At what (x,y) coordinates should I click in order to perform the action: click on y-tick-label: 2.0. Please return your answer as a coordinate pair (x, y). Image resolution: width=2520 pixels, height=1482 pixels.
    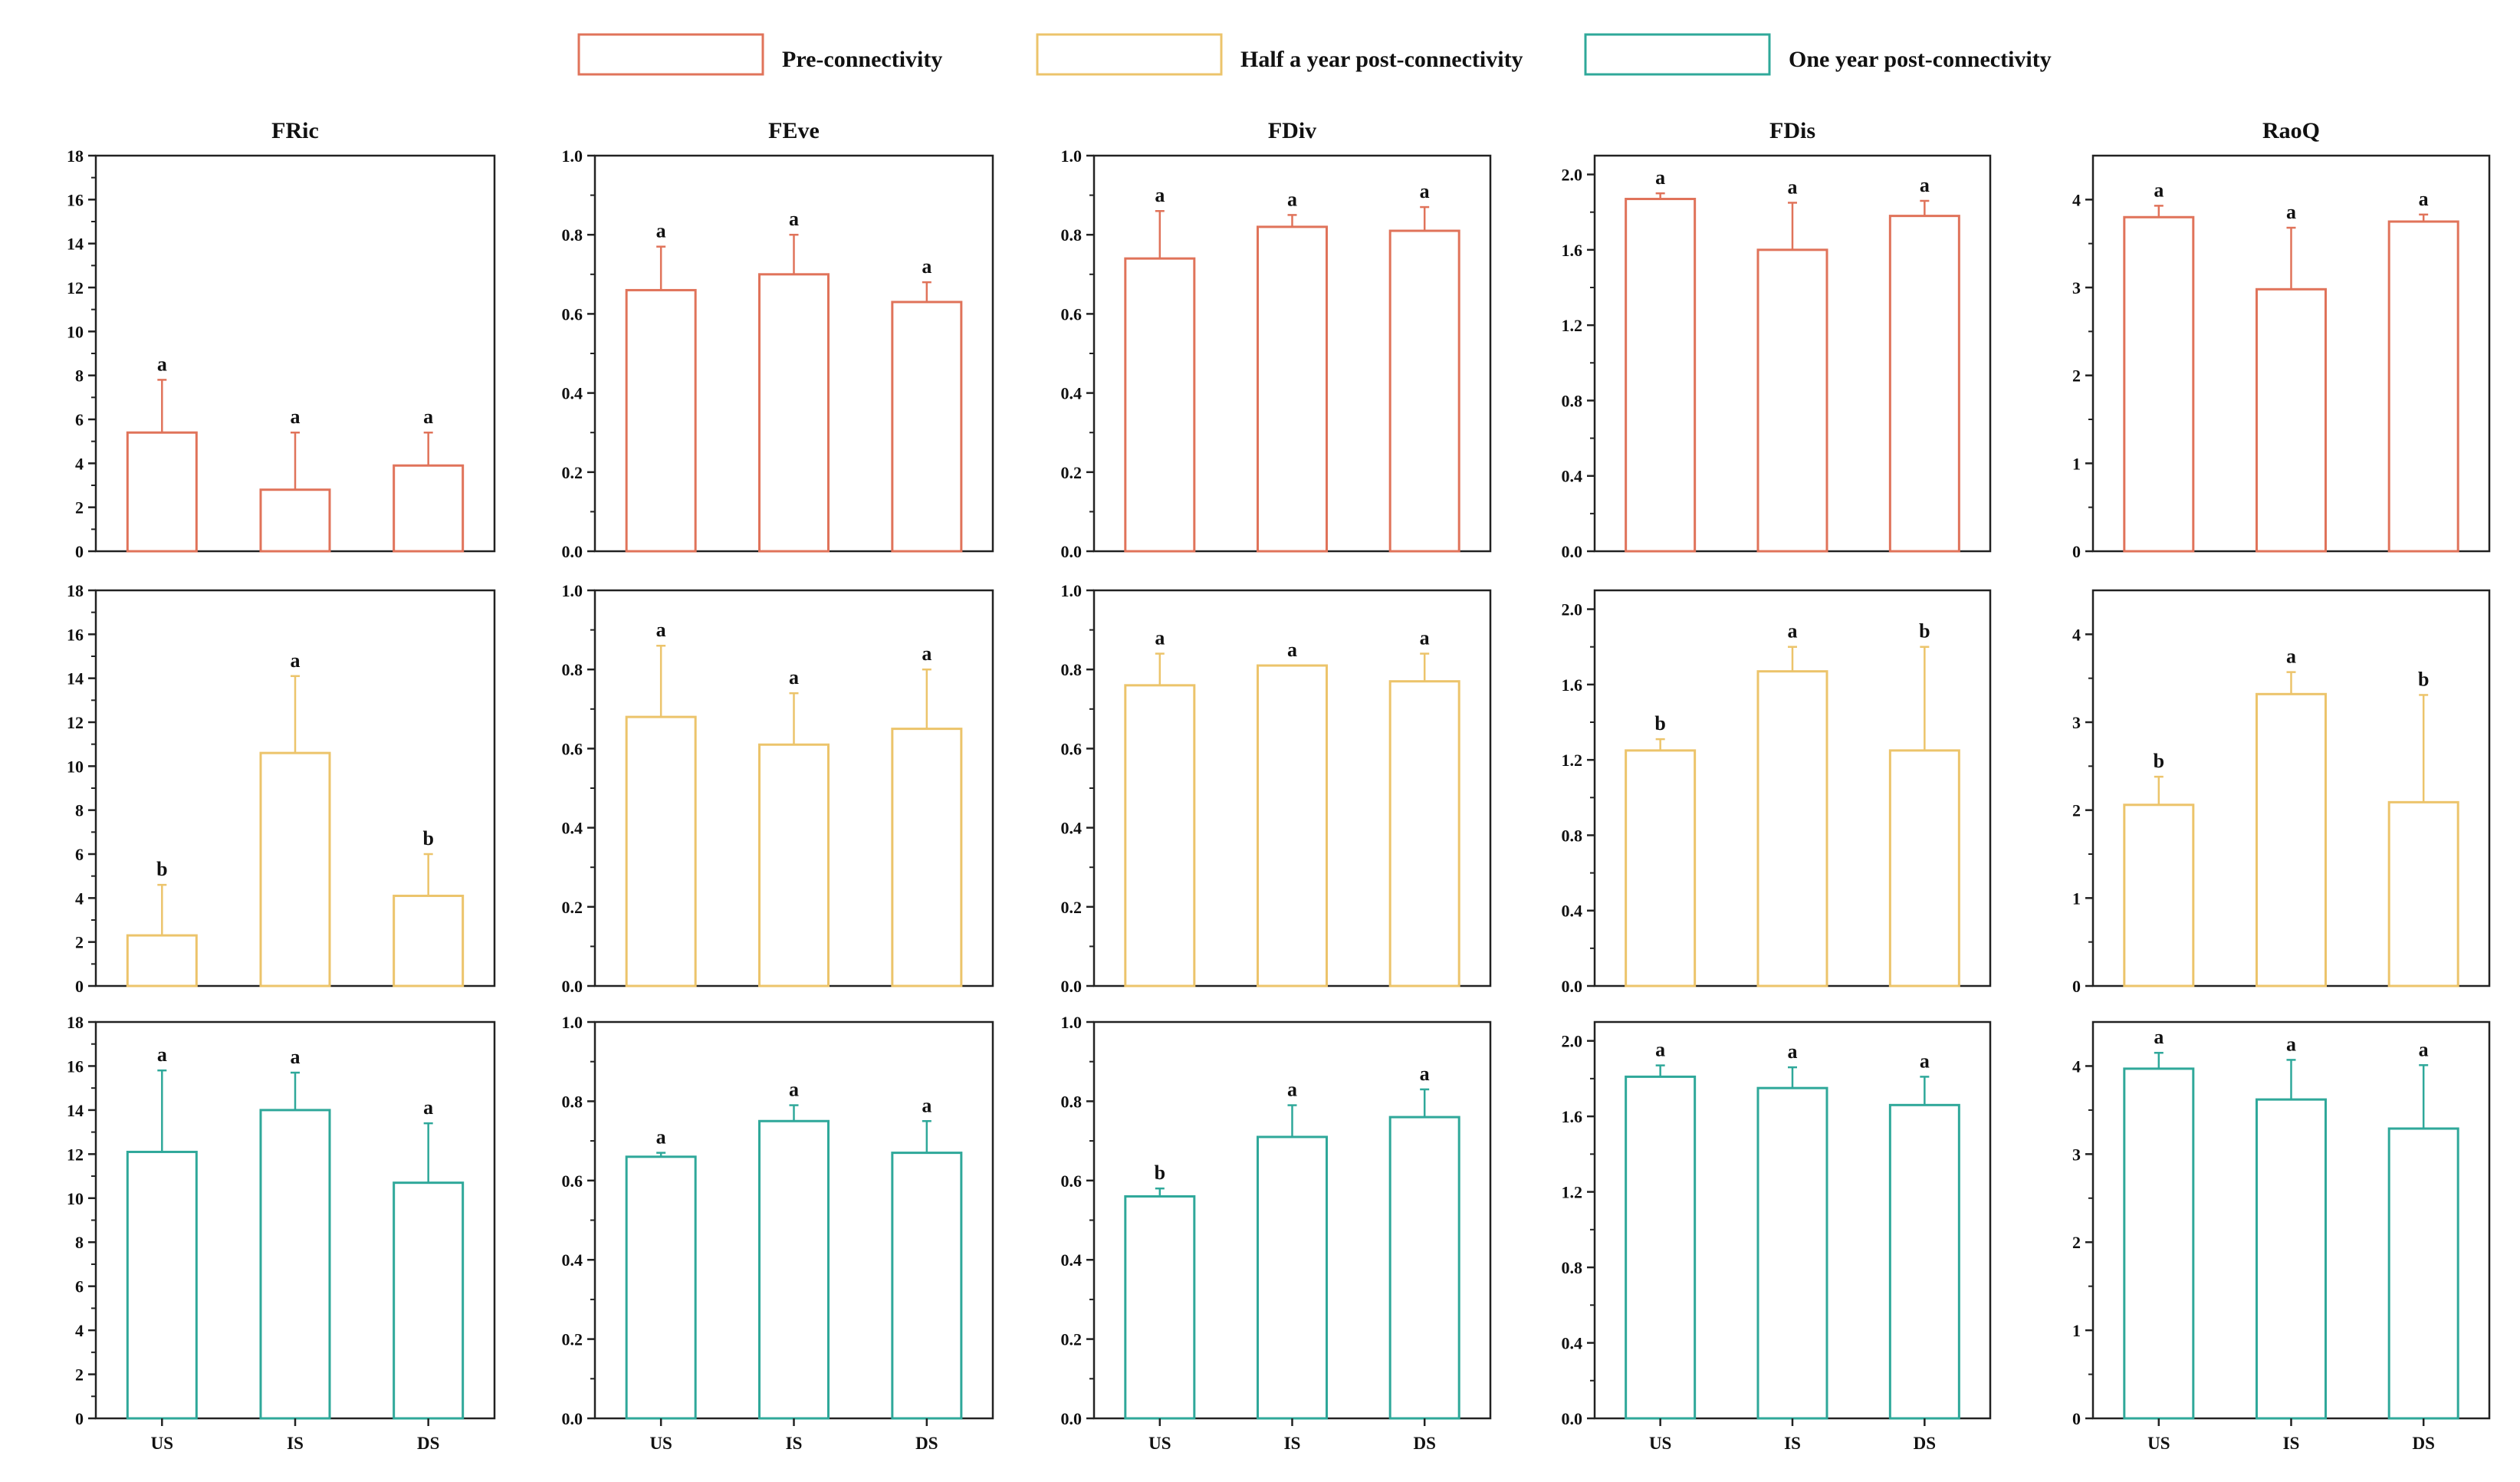
    Looking at the image, I should click on (1572, 1041).